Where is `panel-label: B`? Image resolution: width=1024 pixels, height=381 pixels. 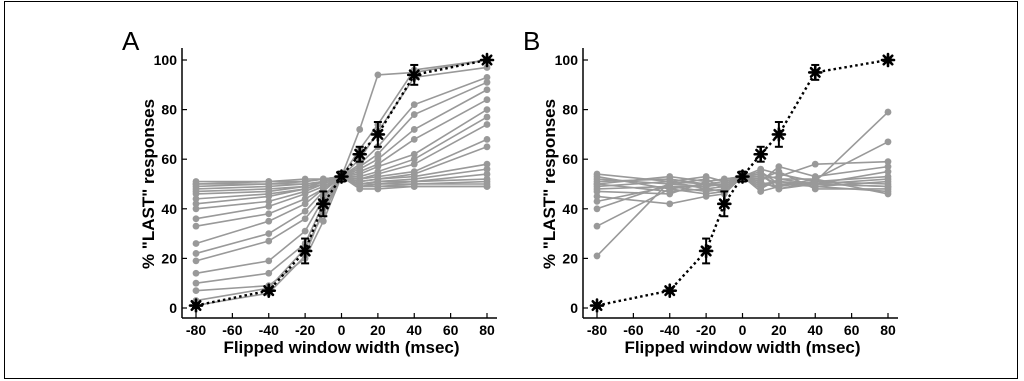
panel-label: B is located at coordinates (531, 41).